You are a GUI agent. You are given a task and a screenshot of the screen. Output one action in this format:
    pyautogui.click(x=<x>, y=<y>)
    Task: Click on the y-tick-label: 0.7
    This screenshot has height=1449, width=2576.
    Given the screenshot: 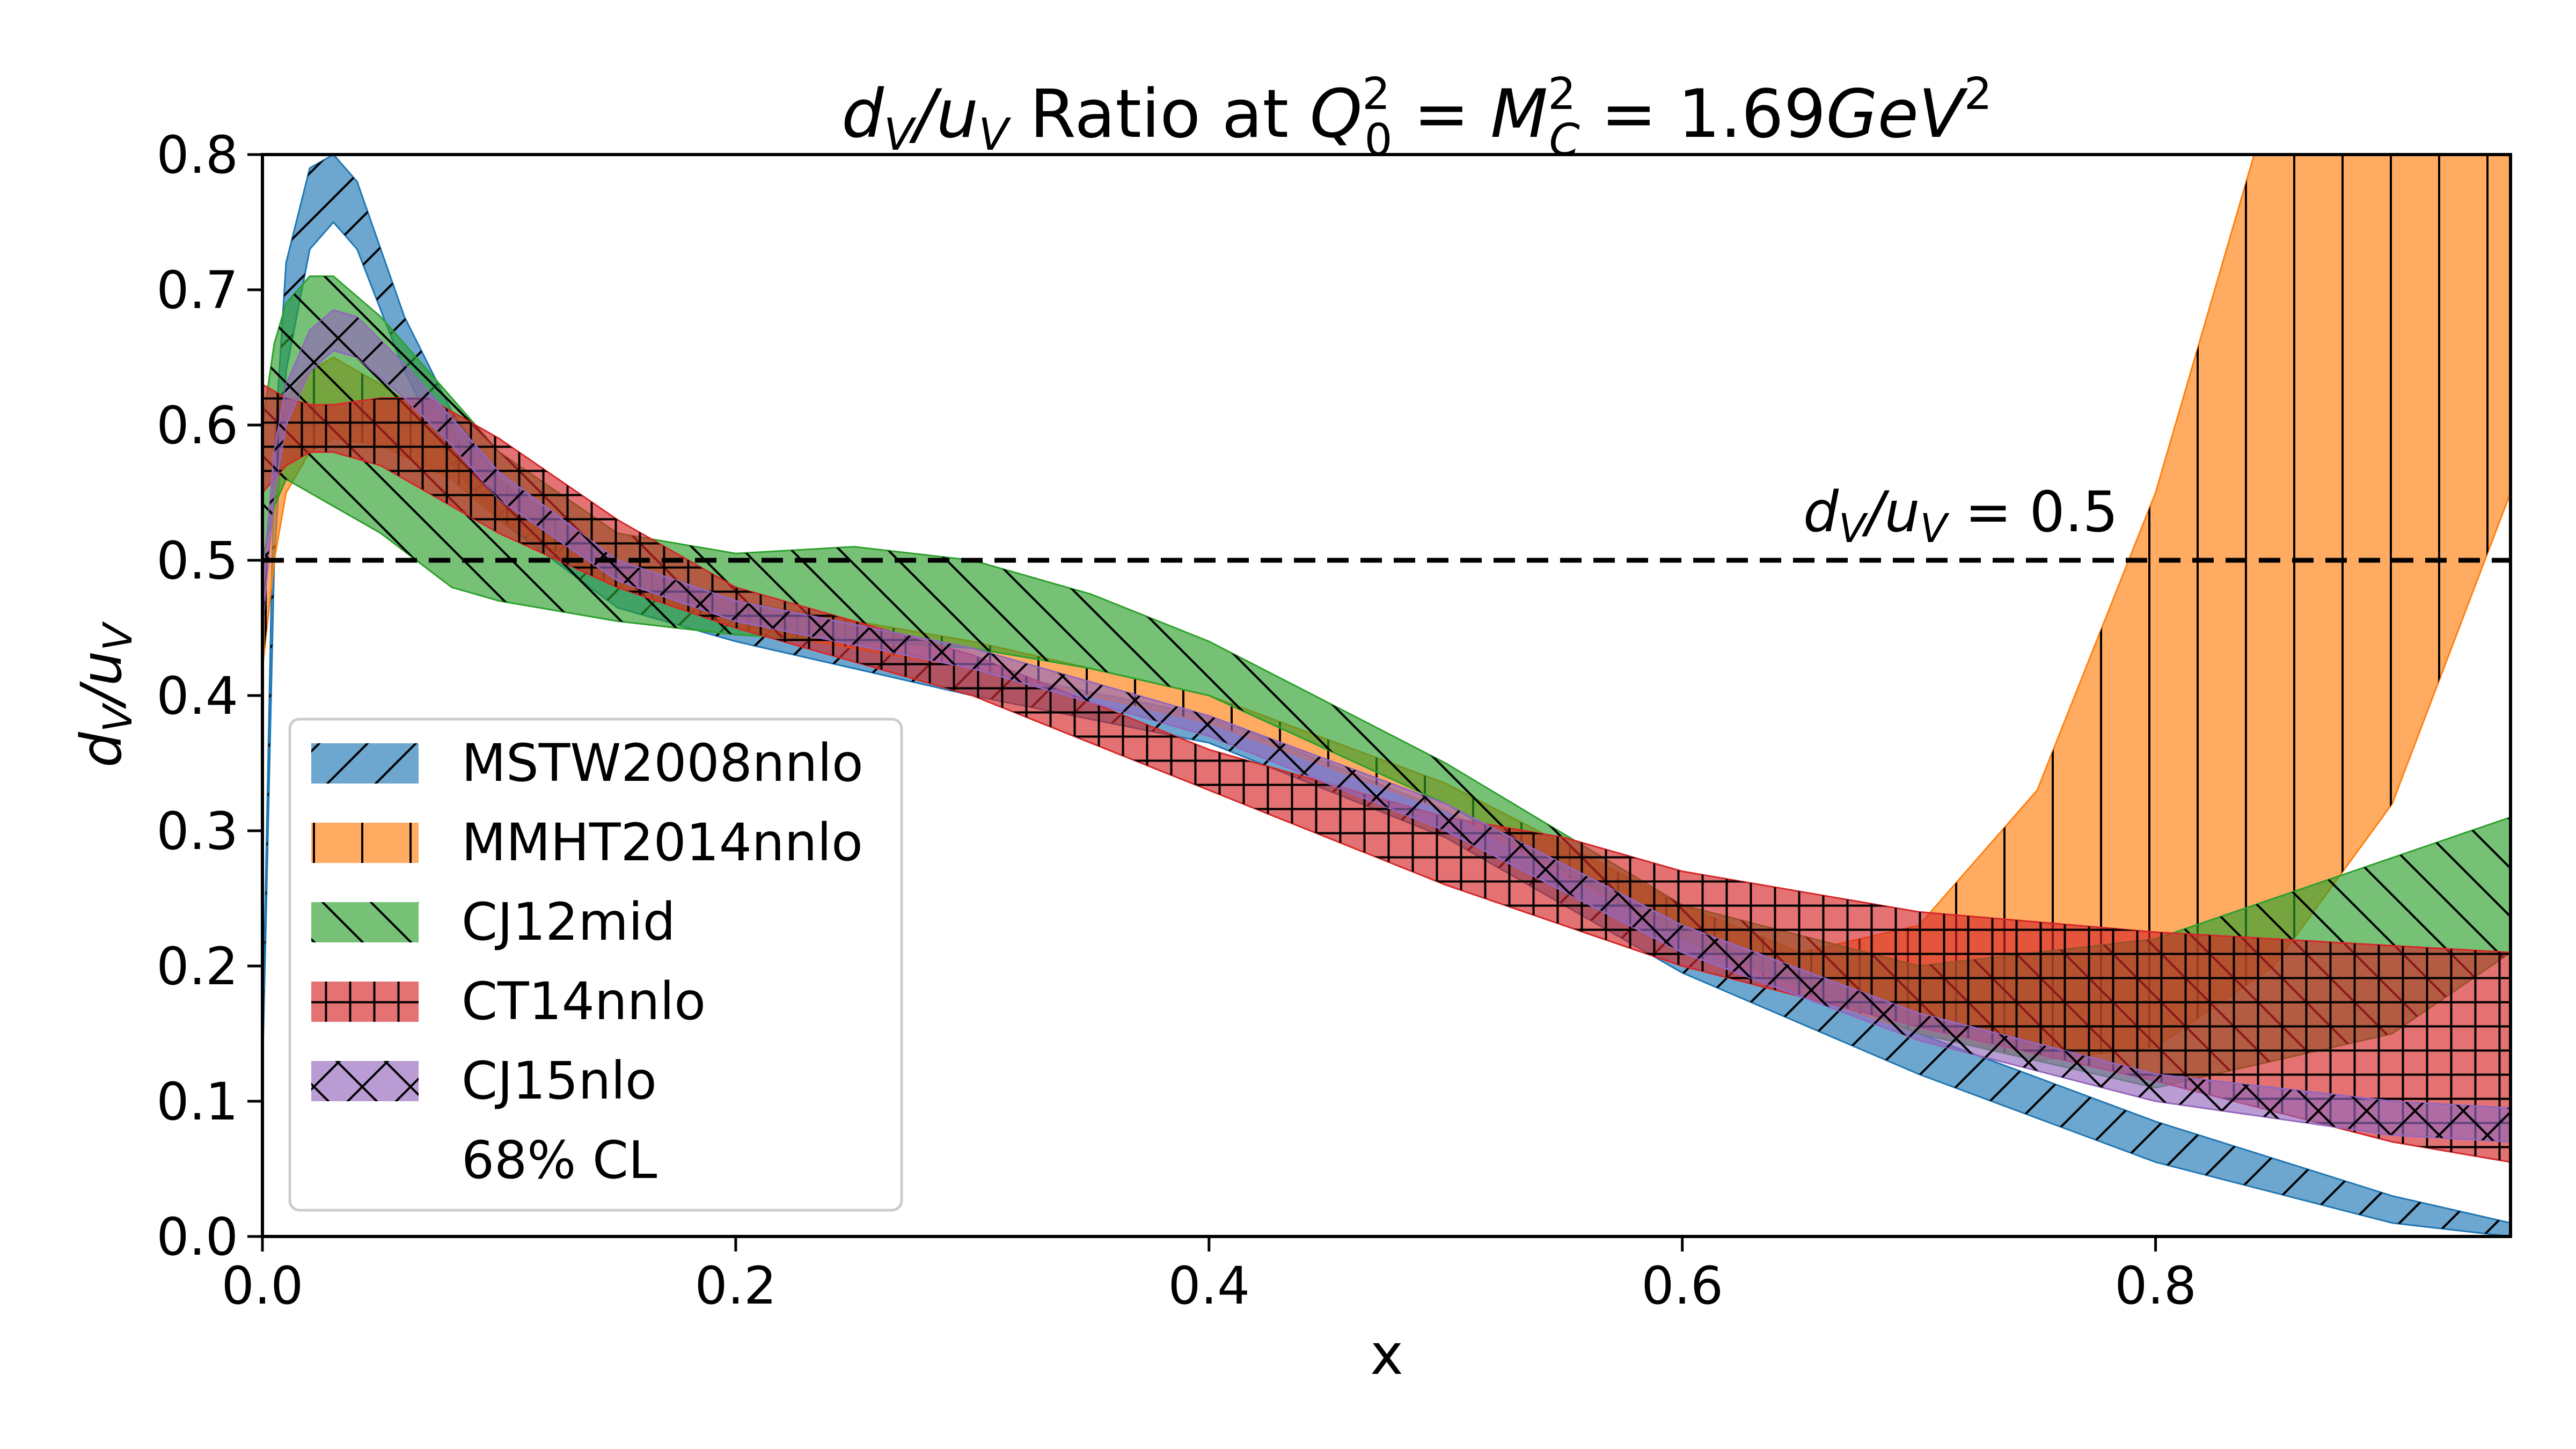 What is the action you would take?
    pyautogui.click(x=197, y=290)
    